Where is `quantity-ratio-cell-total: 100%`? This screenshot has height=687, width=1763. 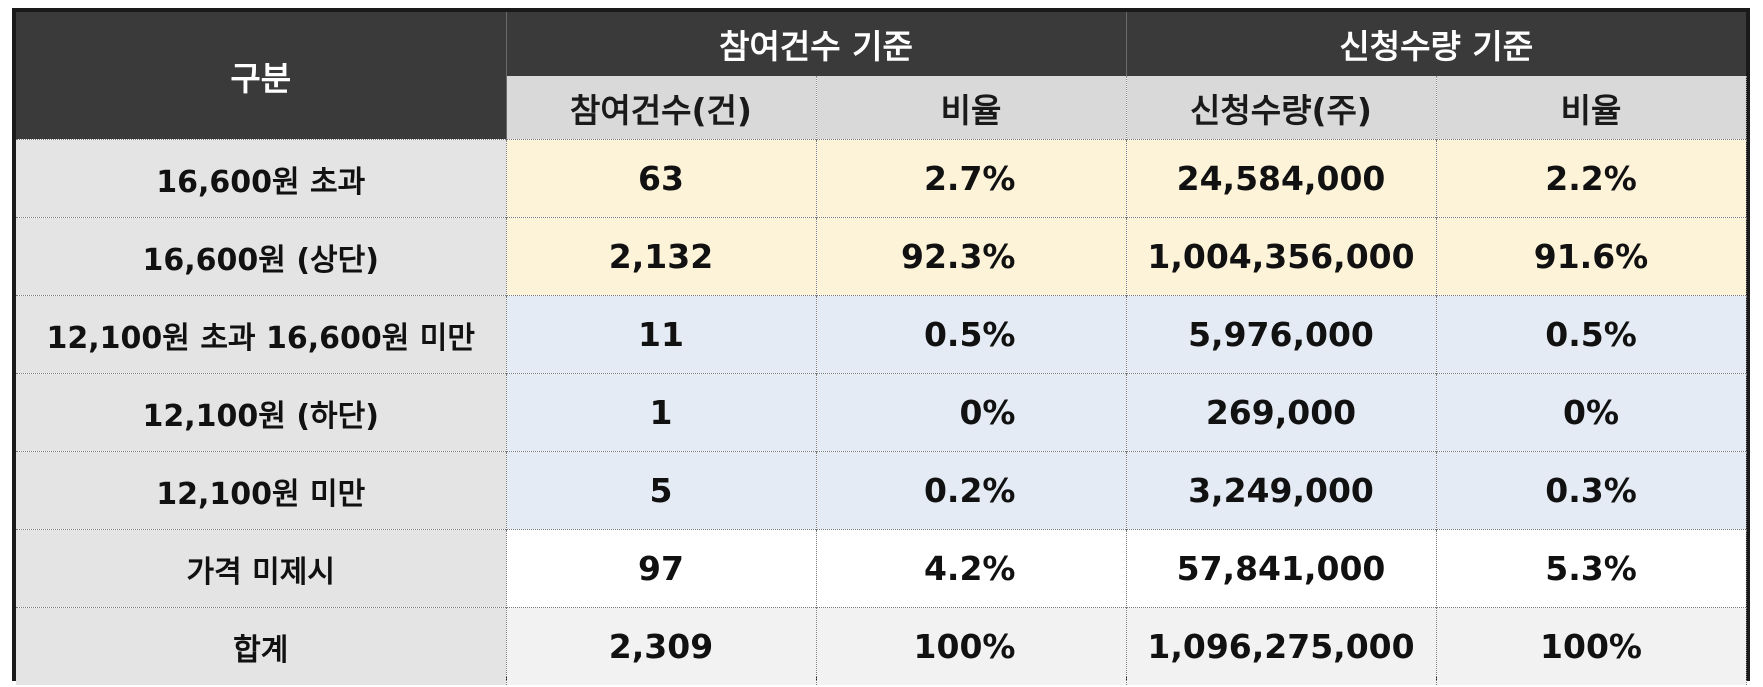 quantity-ratio-cell-total: 100% is located at coordinates (1591, 646).